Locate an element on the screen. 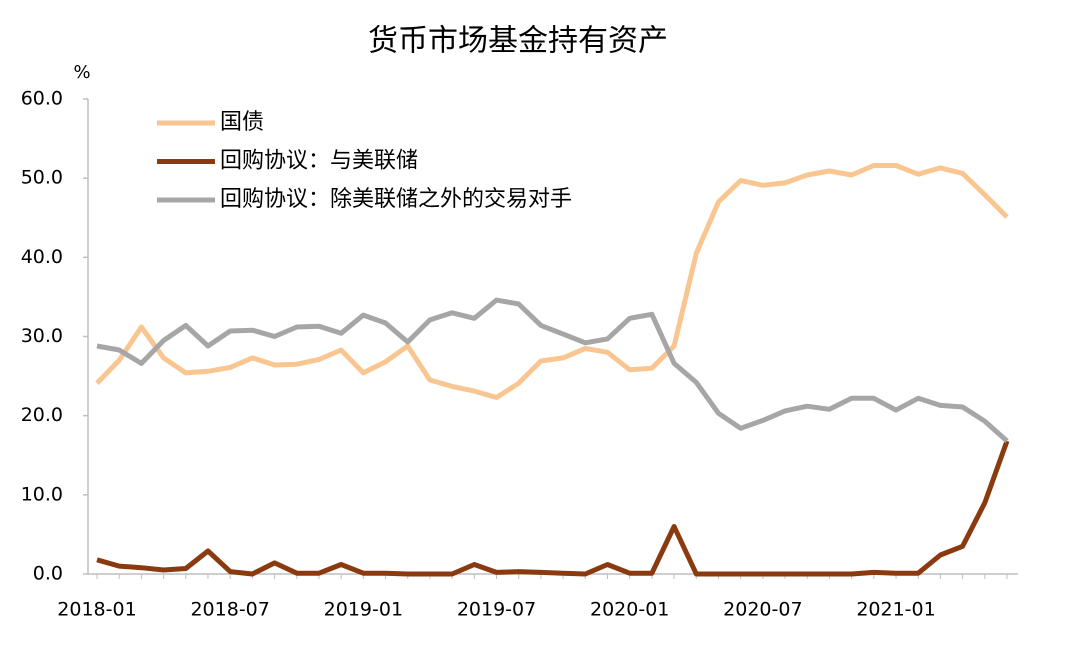 This screenshot has width=1080, height=655. y-tick-label: 10.0 is located at coordinates (42, 494).